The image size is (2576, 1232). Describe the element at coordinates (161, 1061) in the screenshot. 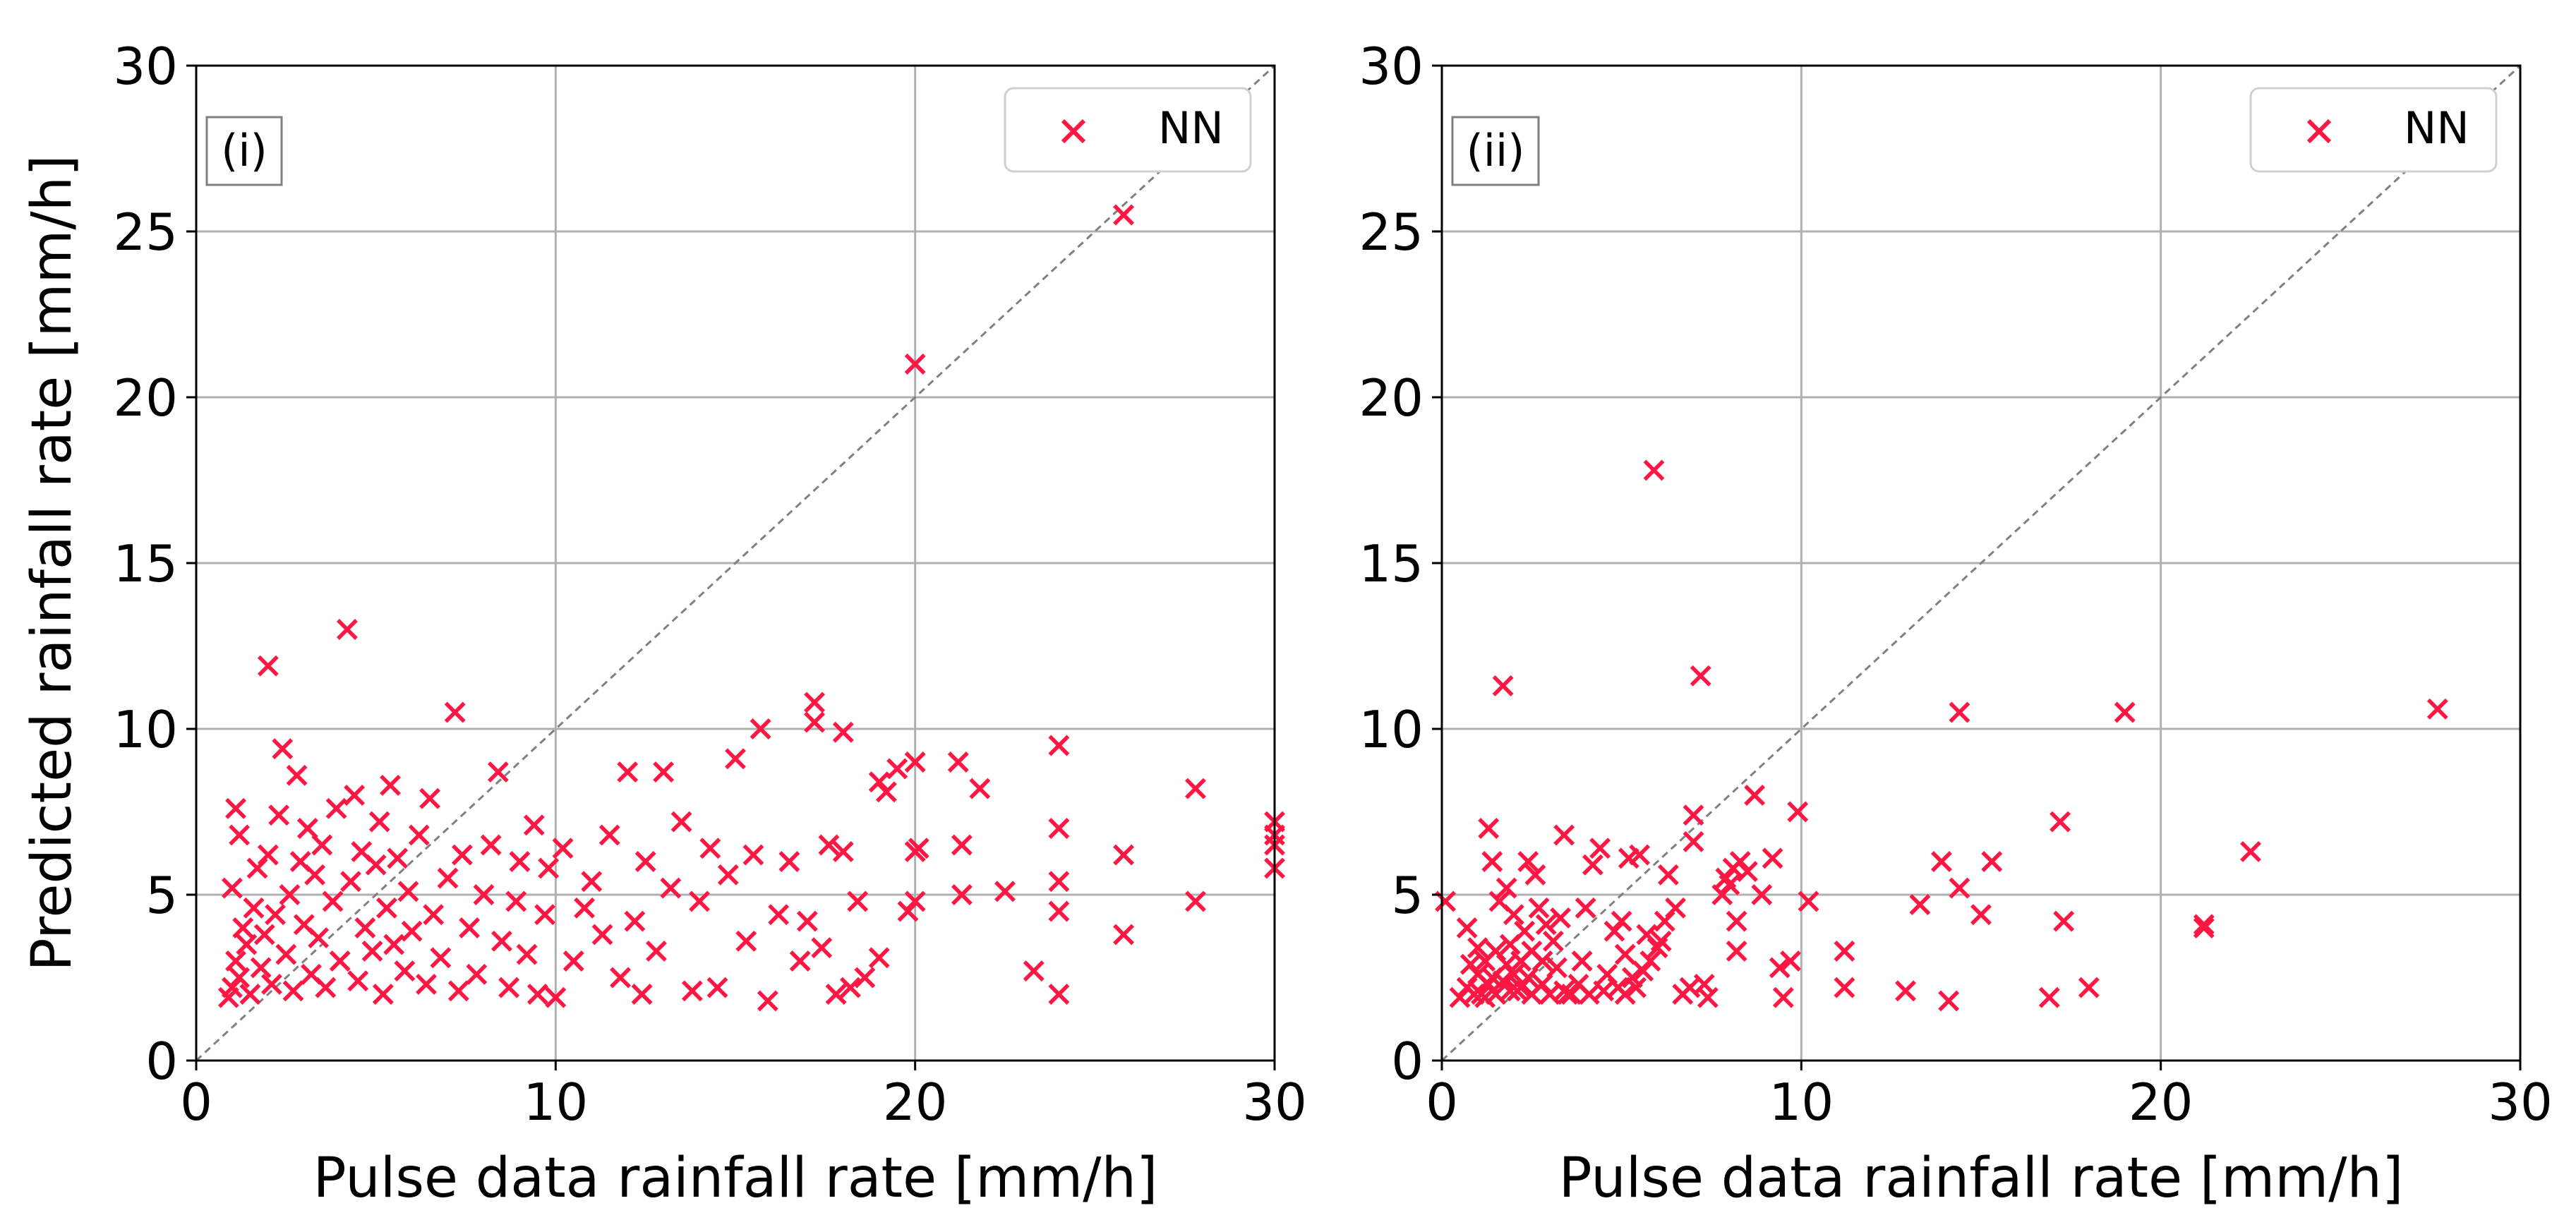

I see `y-tick-label: 0` at that location.